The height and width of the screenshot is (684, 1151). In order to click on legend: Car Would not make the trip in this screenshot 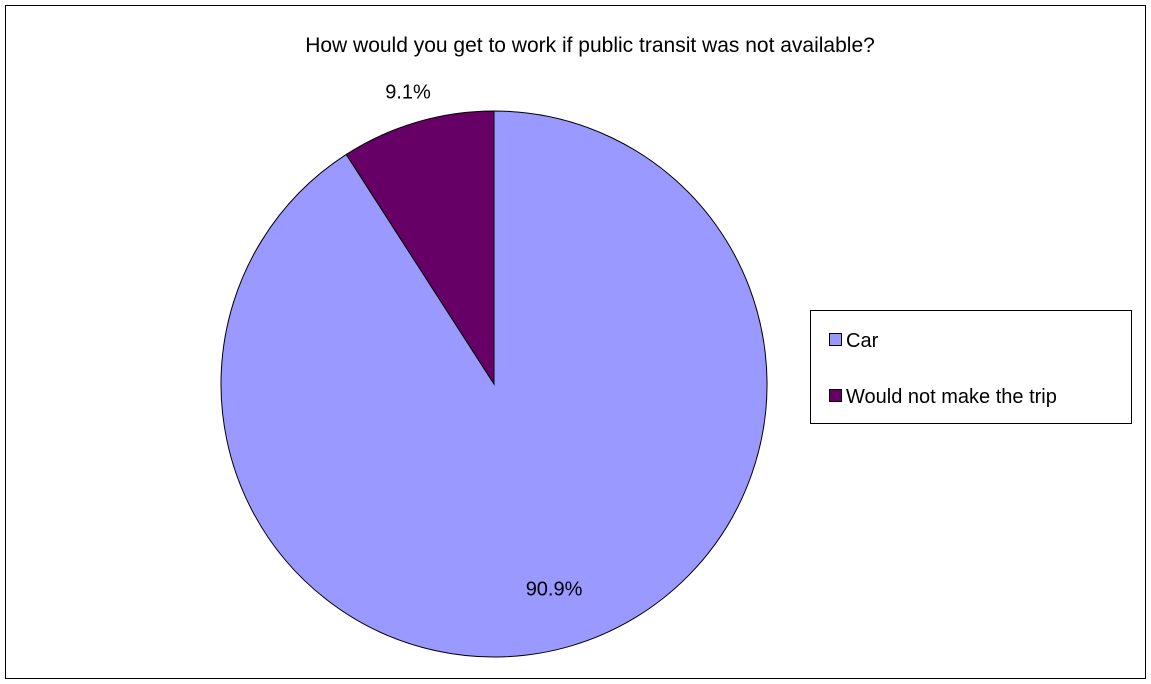, I will do `click(971, 367)`.